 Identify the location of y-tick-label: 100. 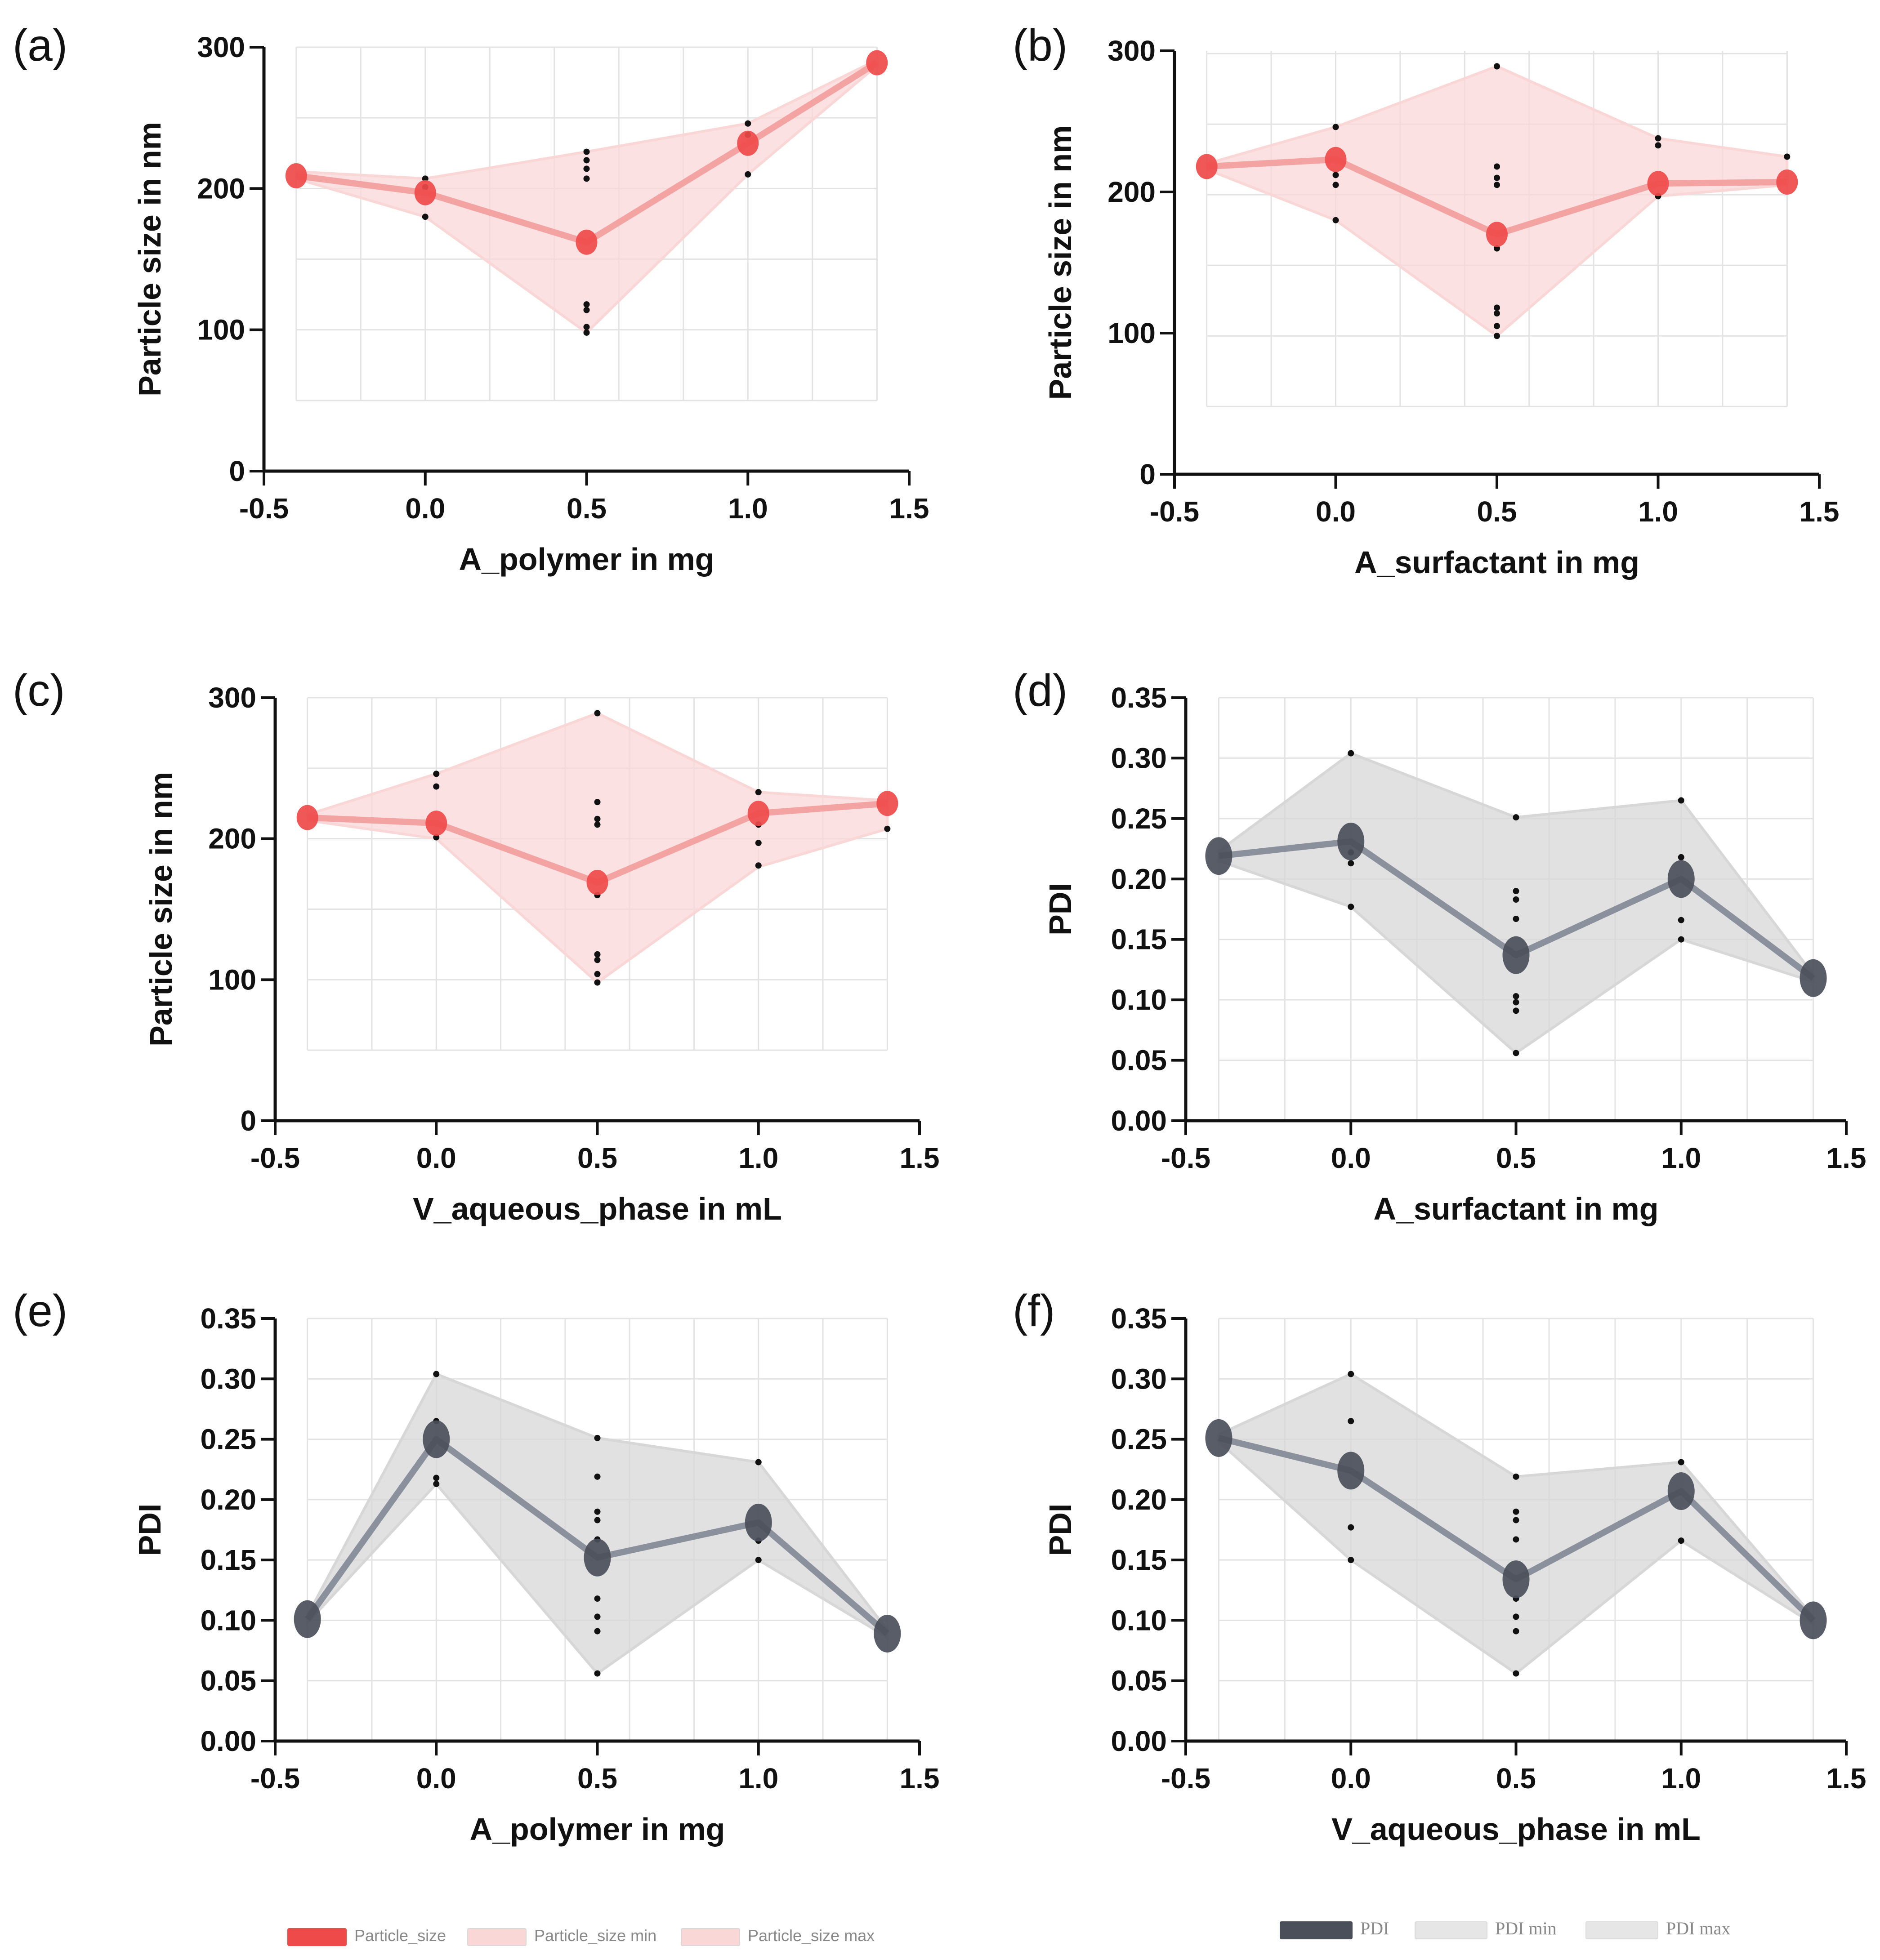
(221, 330).